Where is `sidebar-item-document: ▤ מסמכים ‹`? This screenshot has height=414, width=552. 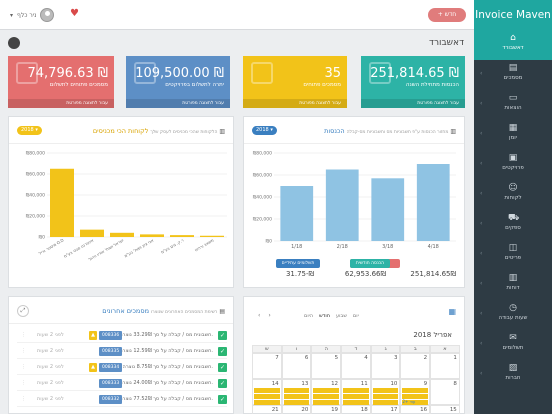 sidebar-item-document: ▤ מסמכים ‹ is located at coordinates (513, 75).